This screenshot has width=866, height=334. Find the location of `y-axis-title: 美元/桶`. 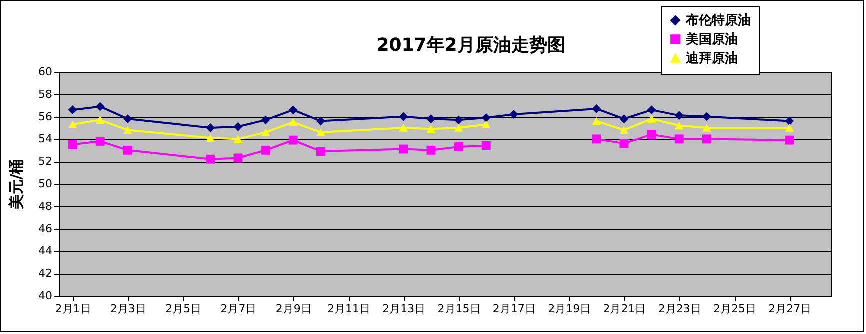

y-axis-title: 美元/桶 is located at coordinates (17, 185).